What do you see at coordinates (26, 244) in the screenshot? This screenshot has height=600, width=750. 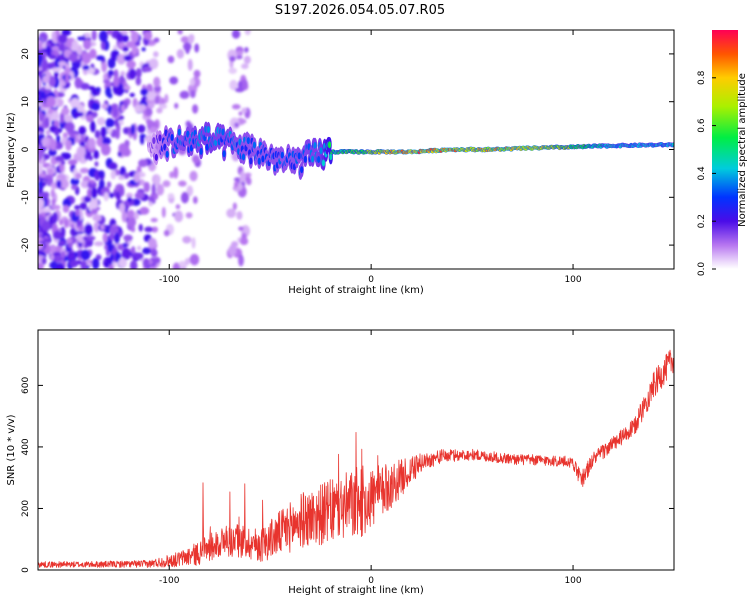 I see `y-tick-label: -20` at bounding box center [26, 244].